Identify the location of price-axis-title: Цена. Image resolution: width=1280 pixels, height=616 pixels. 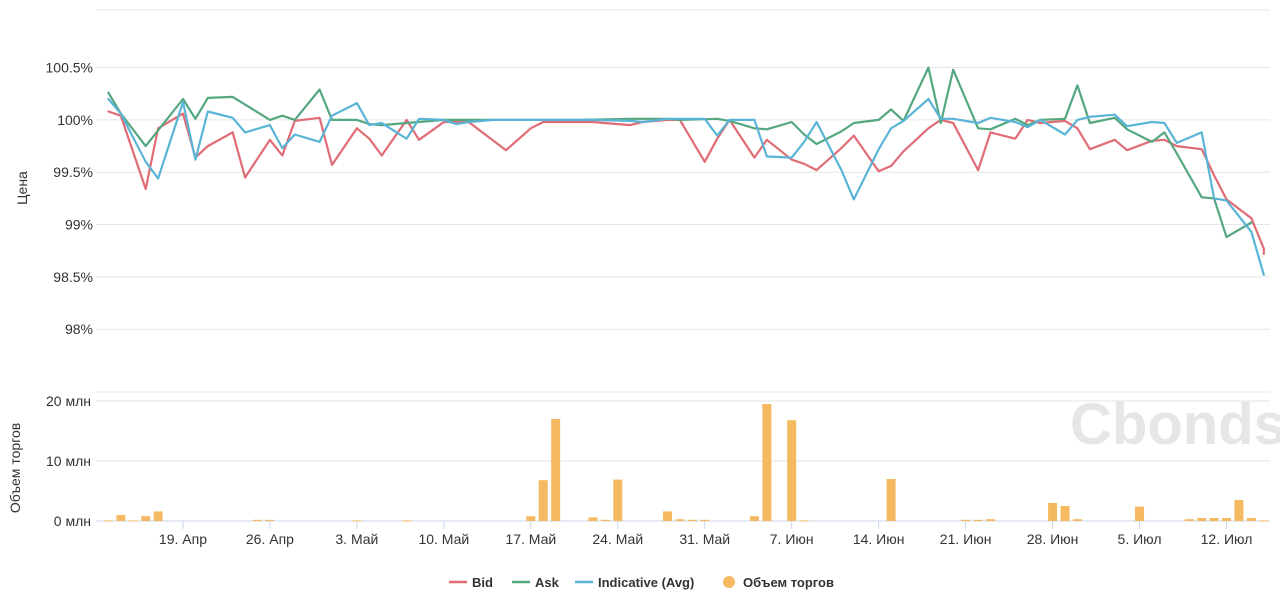
(22, 188).